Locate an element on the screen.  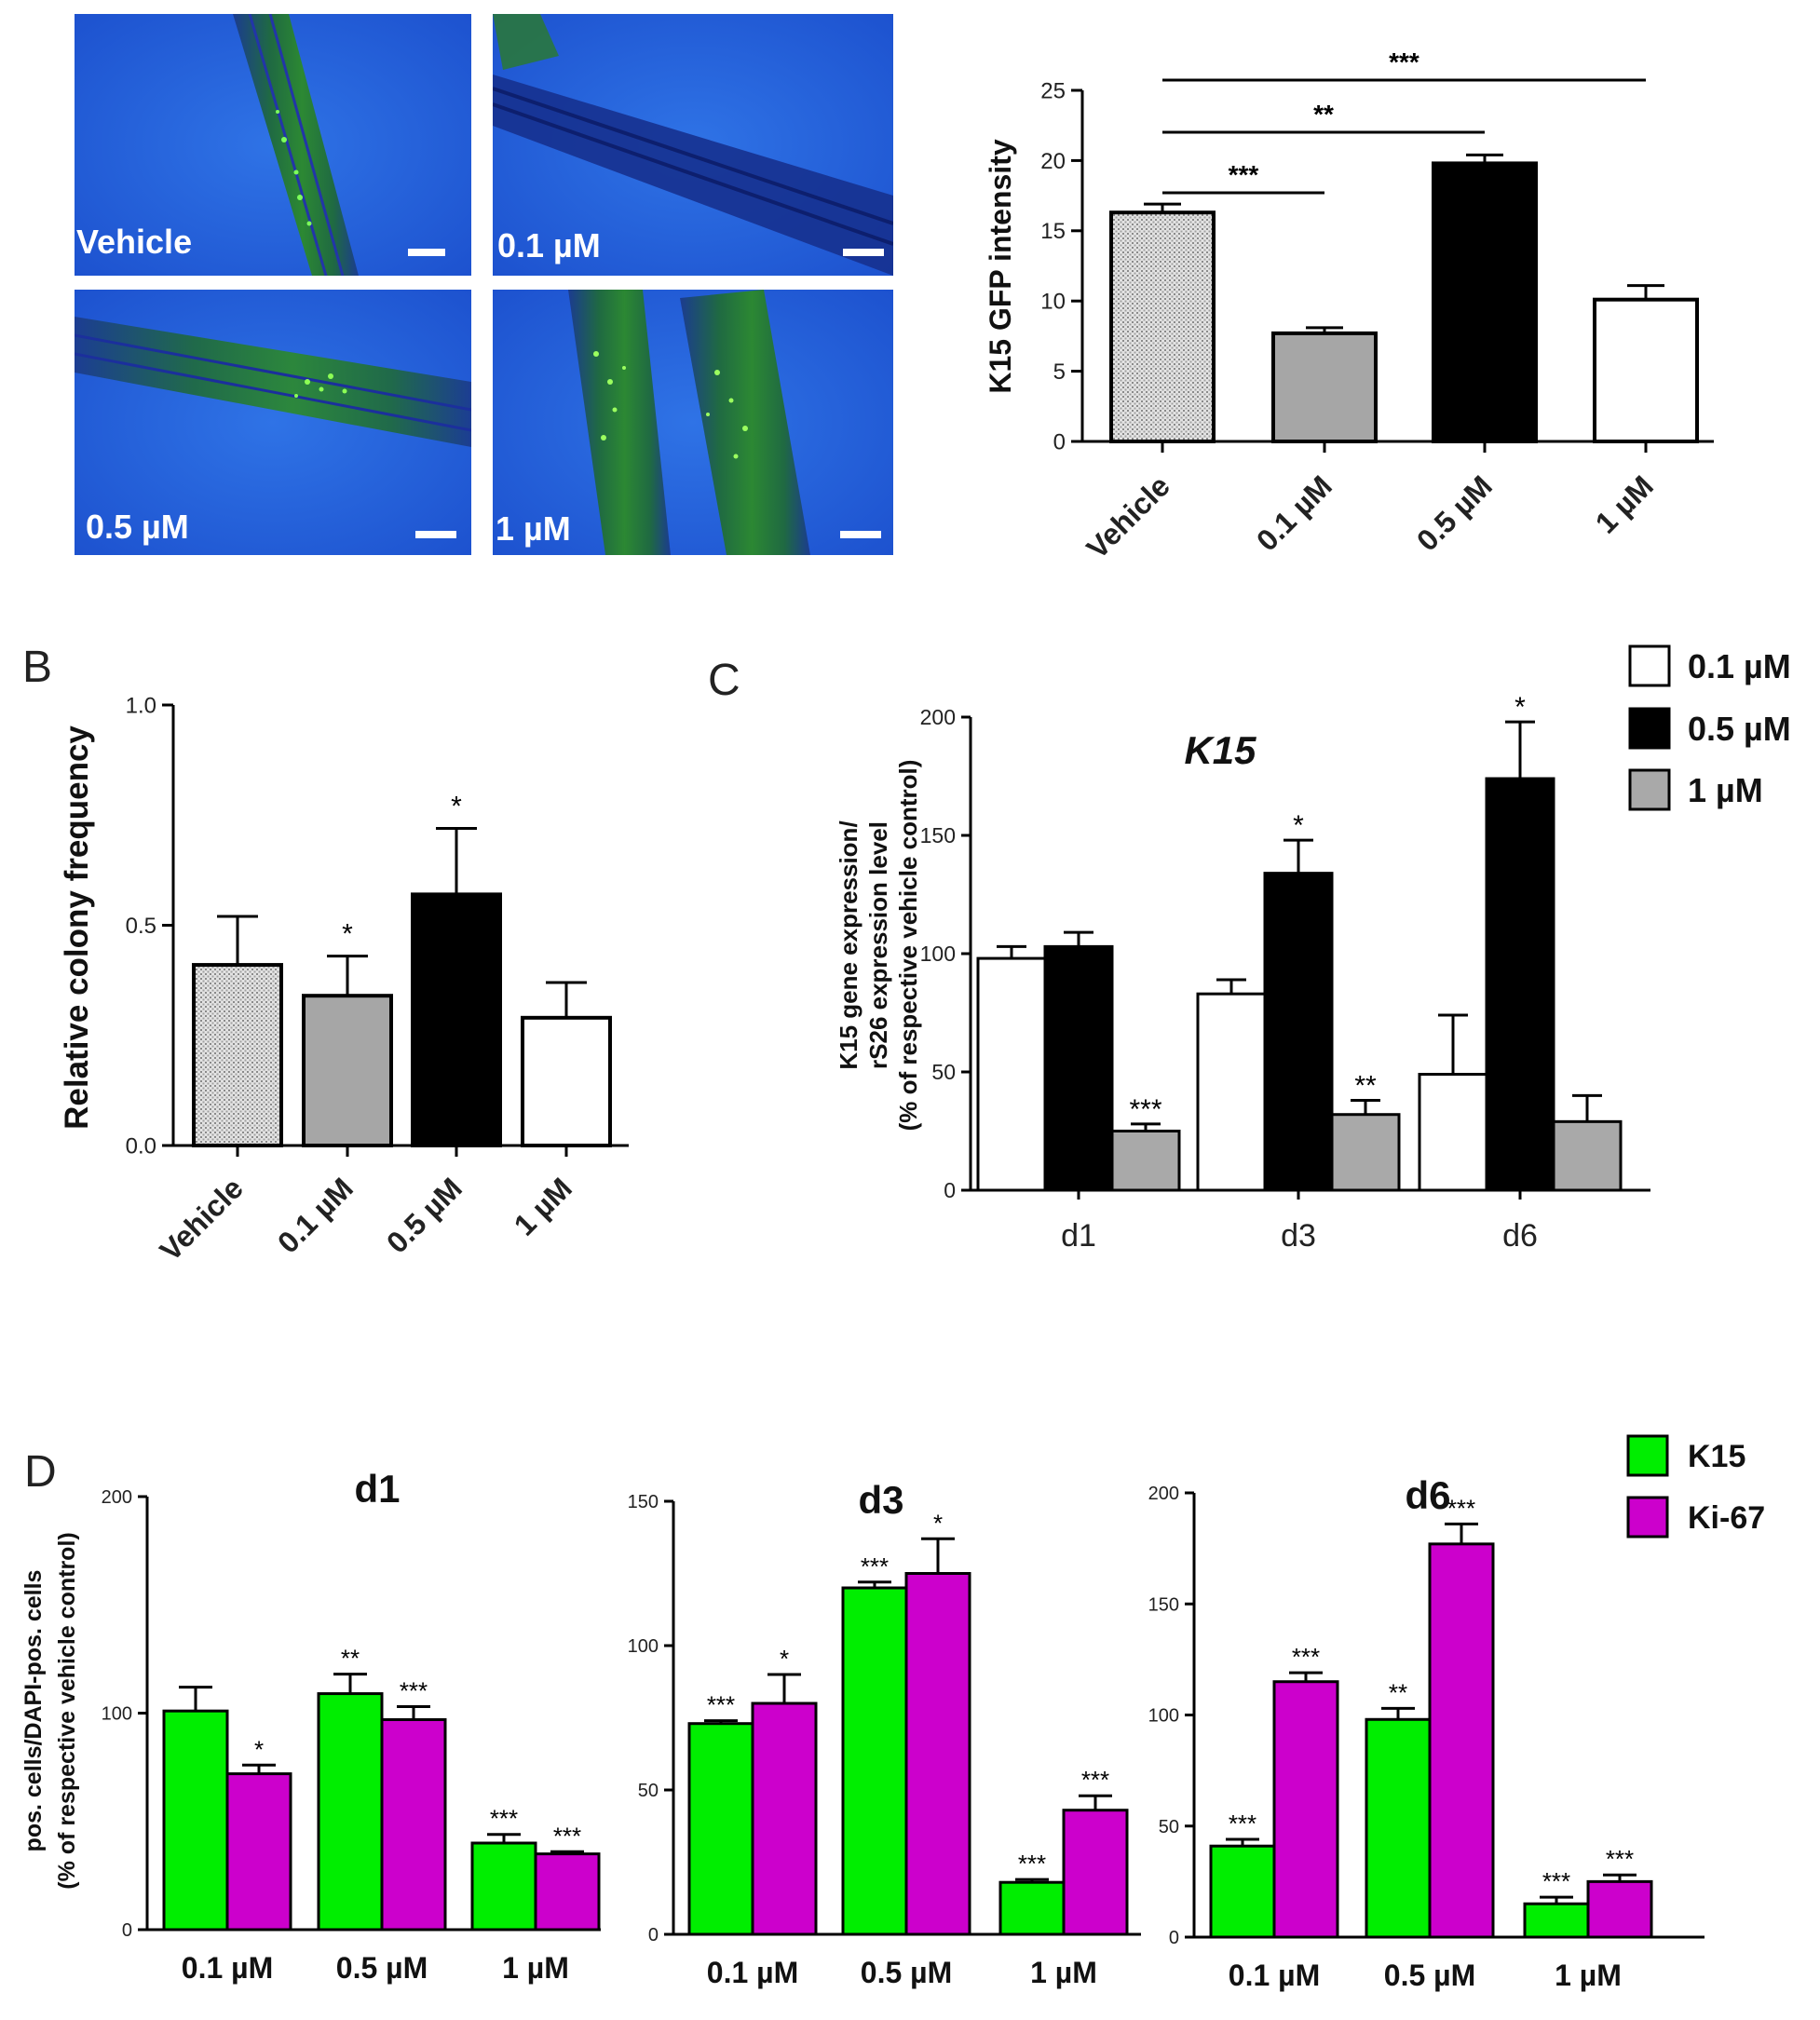
legend-label: K15 is located at coordinates (1716, 1456).